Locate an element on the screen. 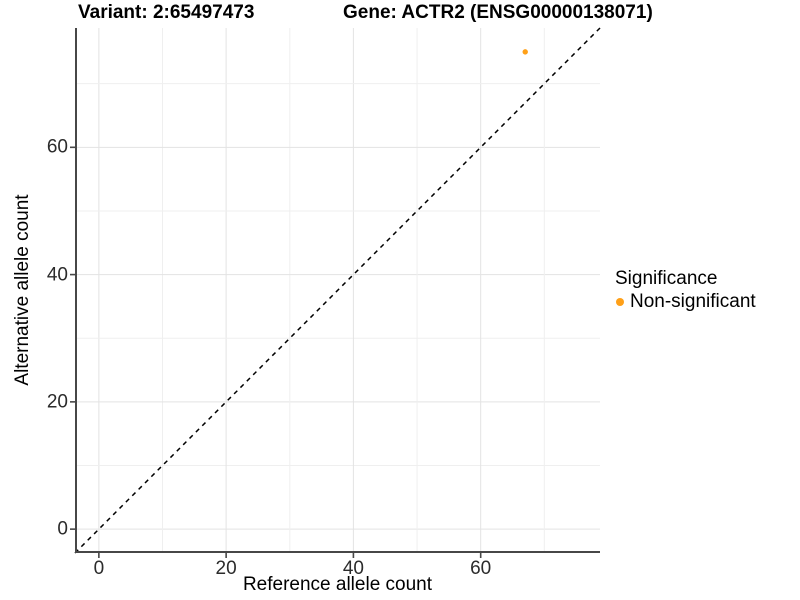 The image size is (800, 600). legend-point-icon is located at coordinates (620, 301).